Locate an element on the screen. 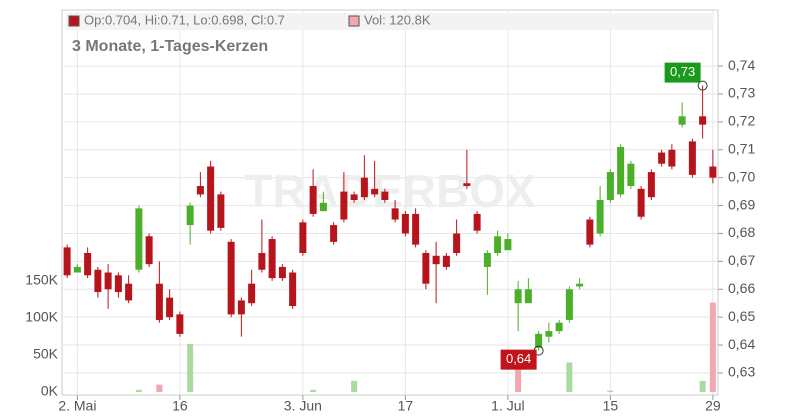 This screenshot has width=800, height=420. x-tick-label: 17 is located at coordinates (406, 406).